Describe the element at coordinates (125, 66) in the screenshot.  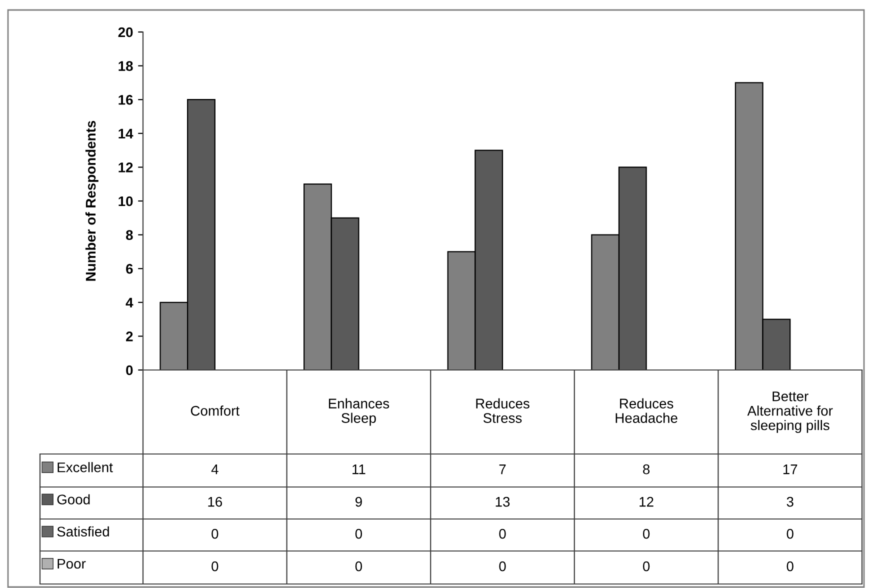
I see `y-tick-label: 18` at that location.